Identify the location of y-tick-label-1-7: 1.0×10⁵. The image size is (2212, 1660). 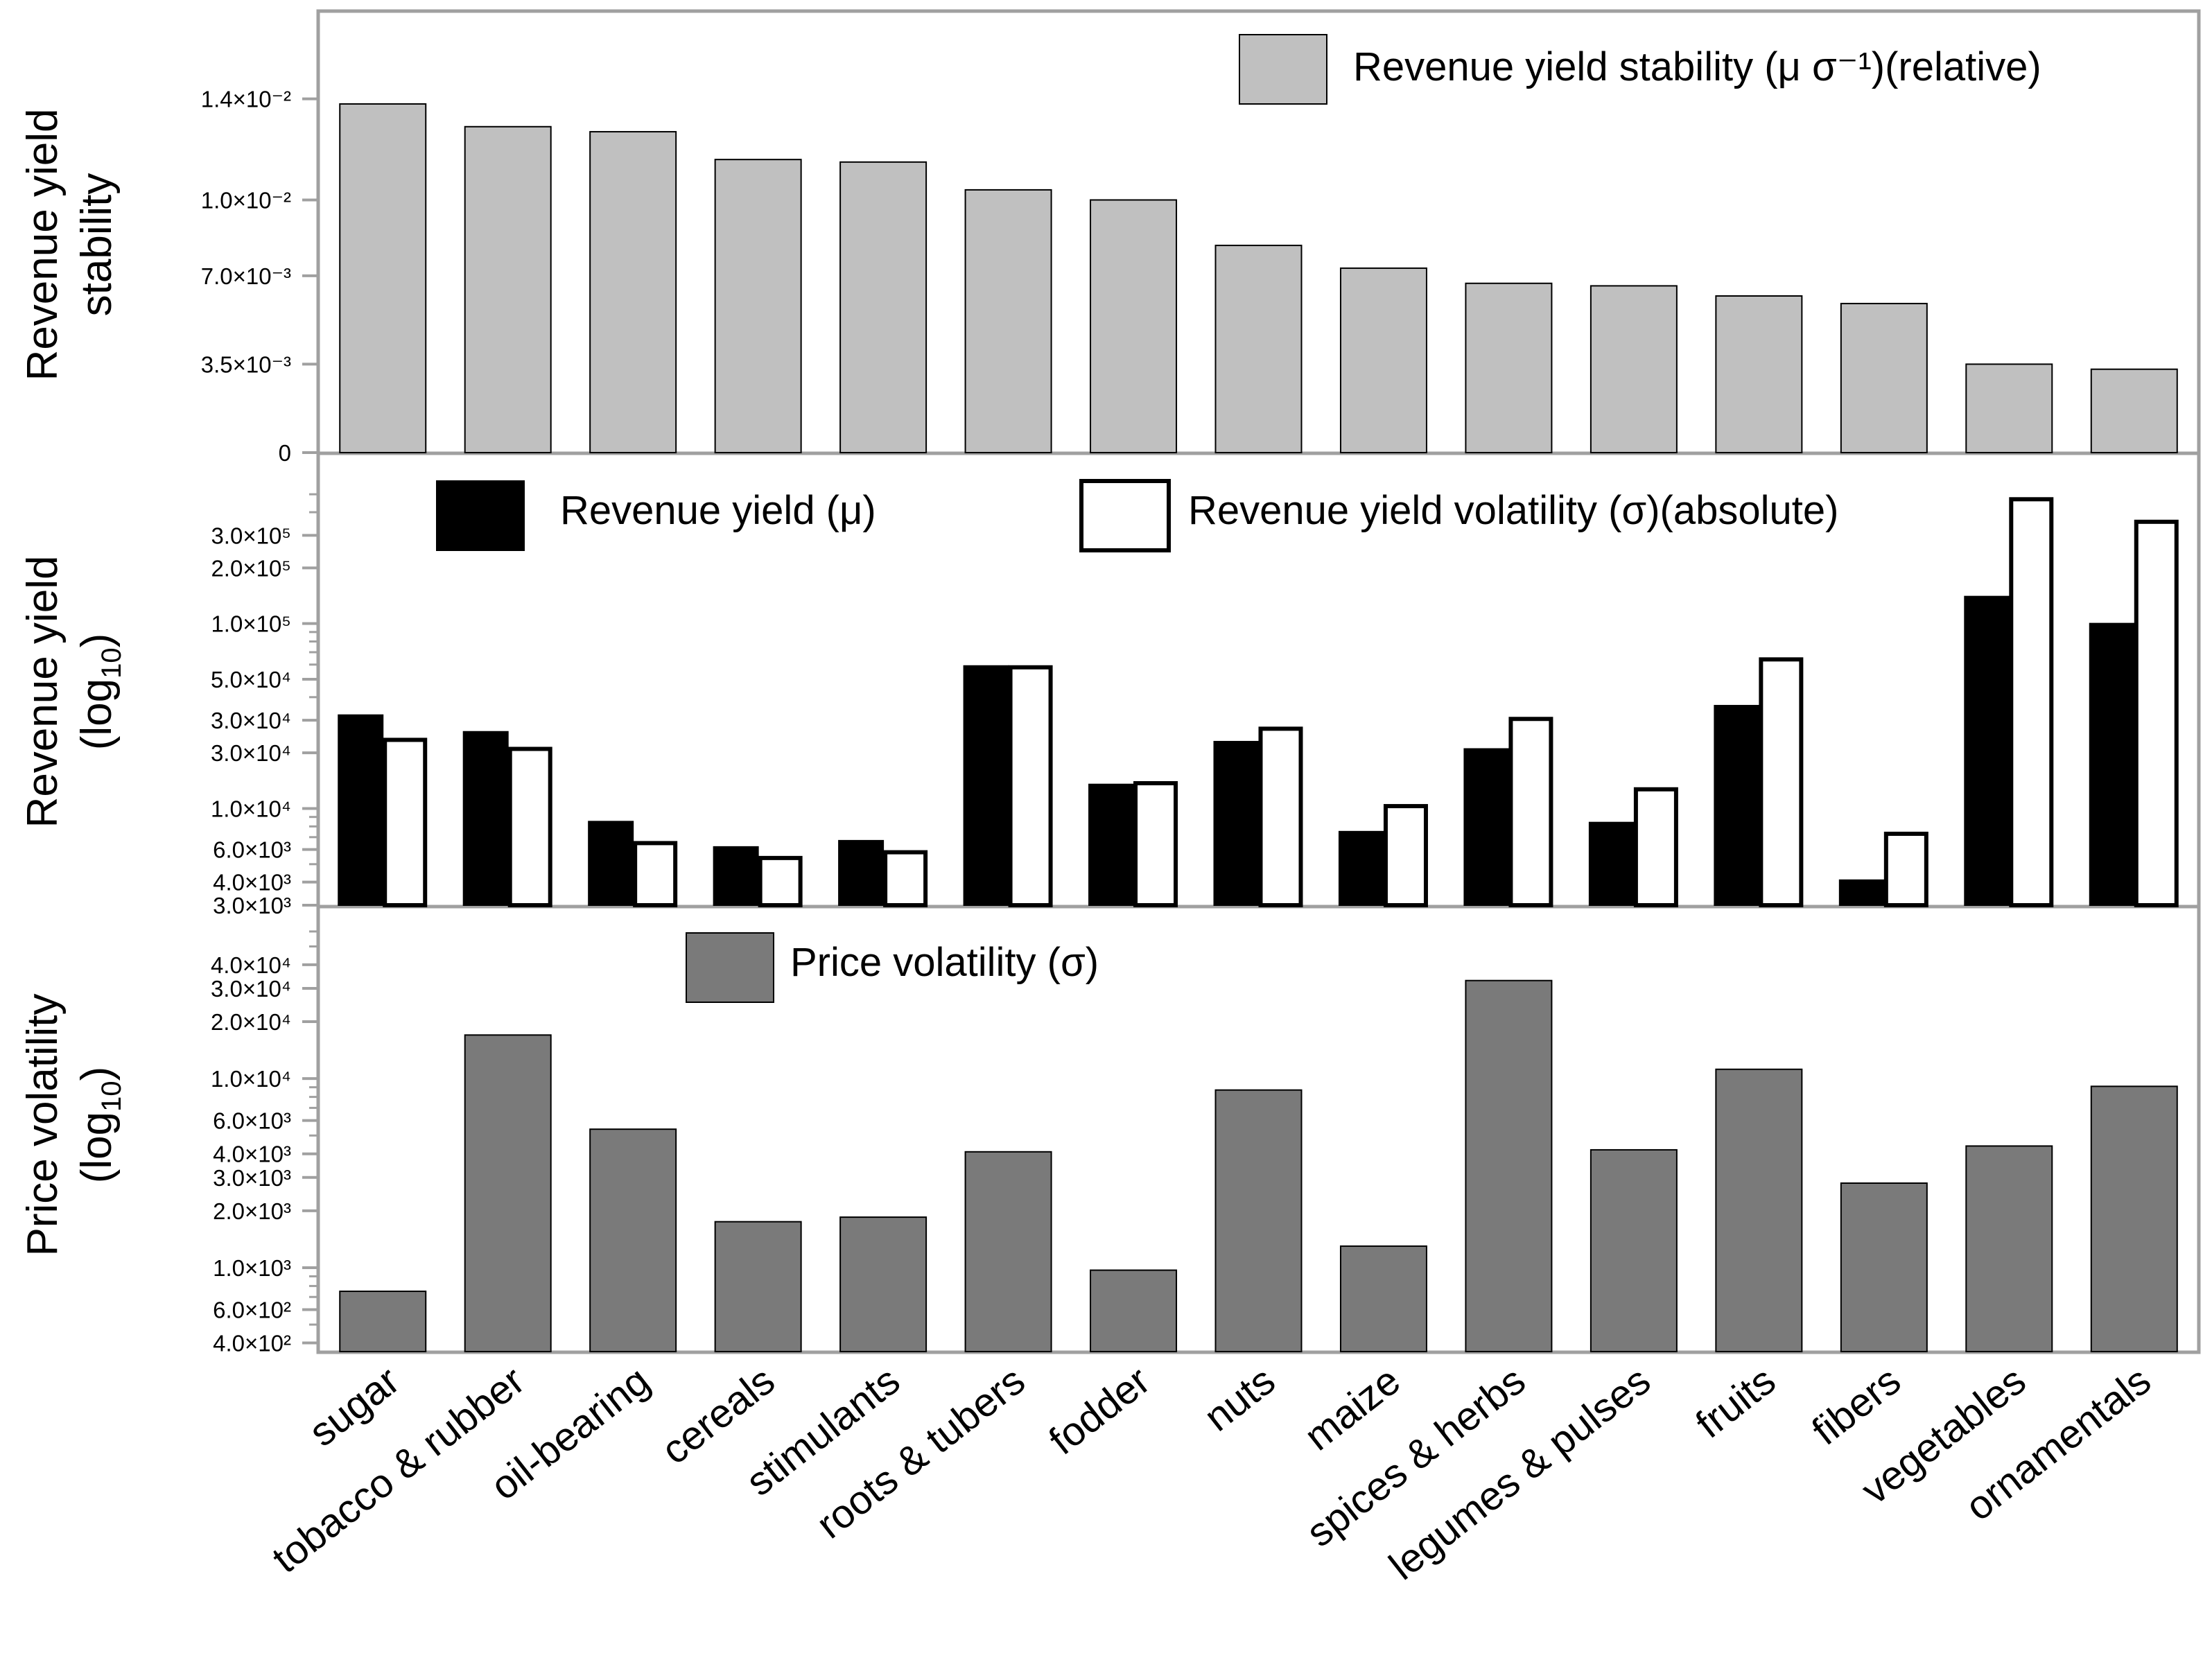
(251, 624).